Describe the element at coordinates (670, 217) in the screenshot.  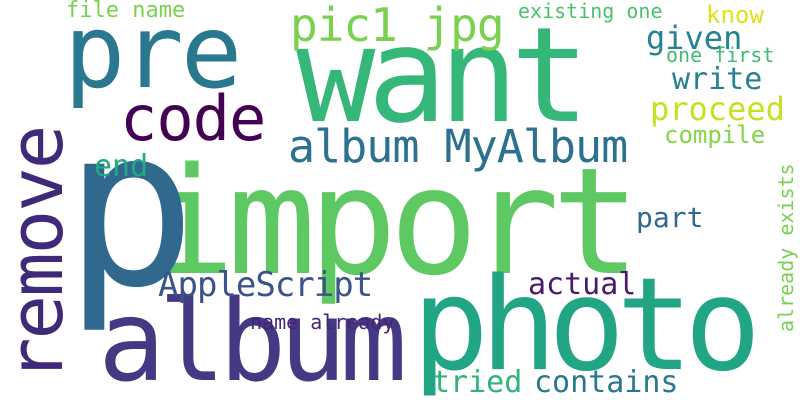
I see `word-part: part` at that location.